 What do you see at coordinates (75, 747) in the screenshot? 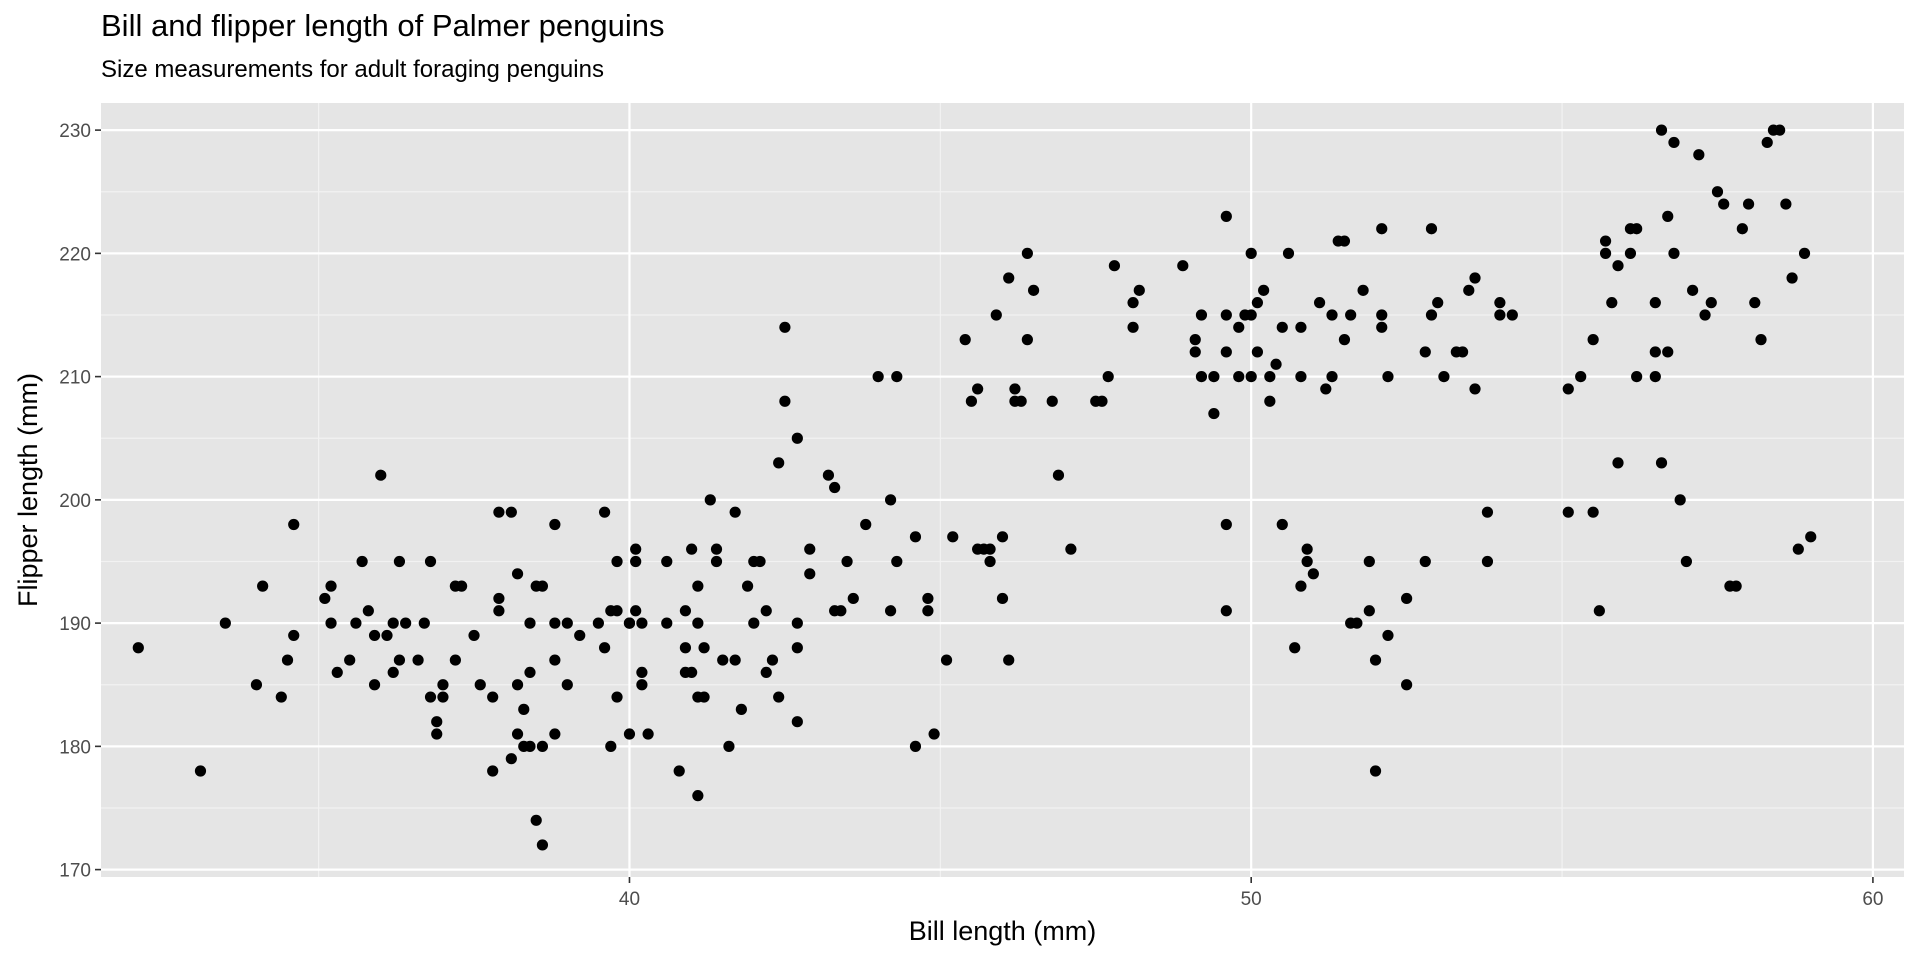
I see `y-tick-label: 180` at bounding box center [75, 747].